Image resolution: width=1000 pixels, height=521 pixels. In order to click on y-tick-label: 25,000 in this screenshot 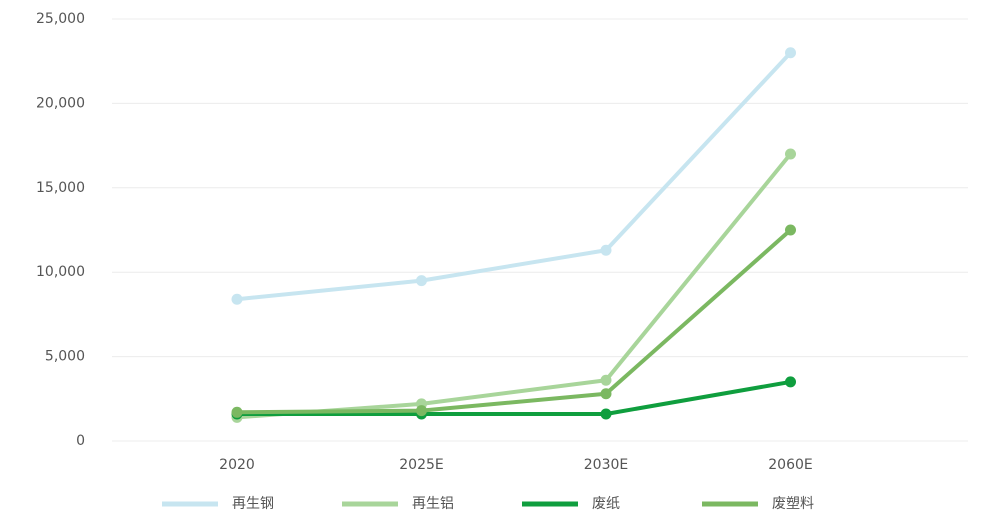, I will do `click(60, 19)`.